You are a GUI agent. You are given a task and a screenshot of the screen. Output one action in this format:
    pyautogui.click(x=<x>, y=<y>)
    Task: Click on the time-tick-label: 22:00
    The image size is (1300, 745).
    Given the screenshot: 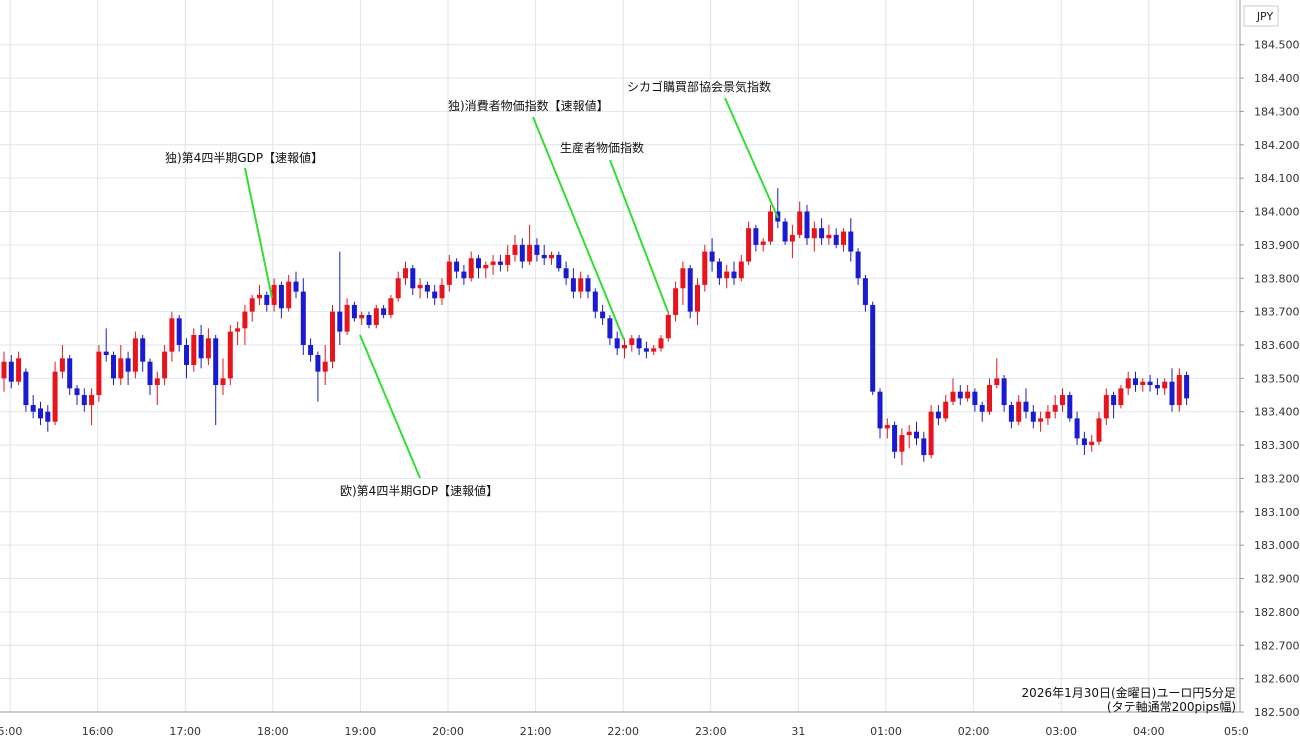 What is the action you would take?
    pyautogui.click(x=623, y=731)
    